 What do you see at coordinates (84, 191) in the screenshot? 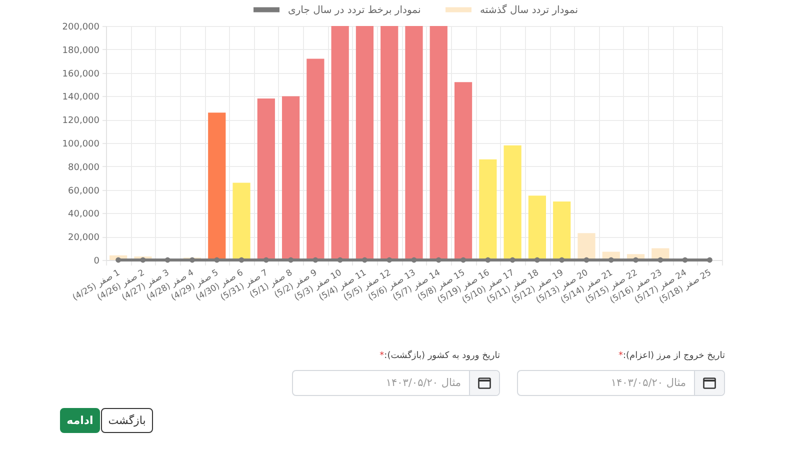
I see `y-tick-label: 60,000` at bounding box center [84, 191].